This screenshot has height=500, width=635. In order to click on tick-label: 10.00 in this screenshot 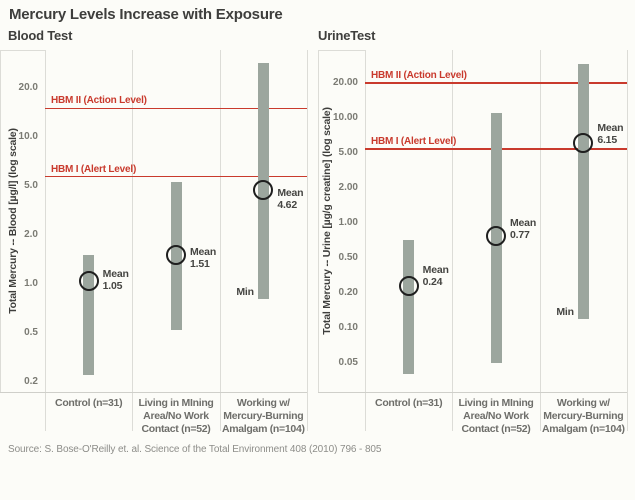, I will do `click(345, 117)`.